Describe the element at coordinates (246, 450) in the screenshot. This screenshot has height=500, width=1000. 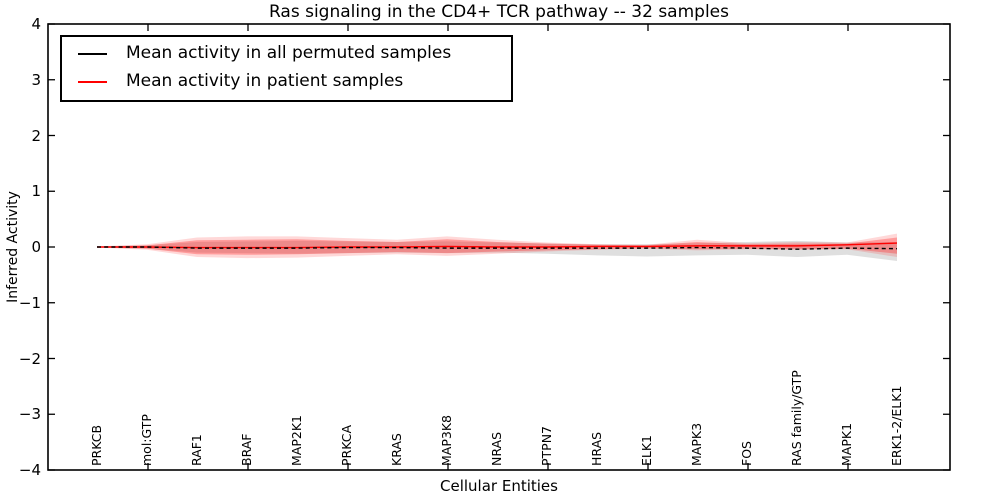
I see `x-category-label: BRAF` at that location.